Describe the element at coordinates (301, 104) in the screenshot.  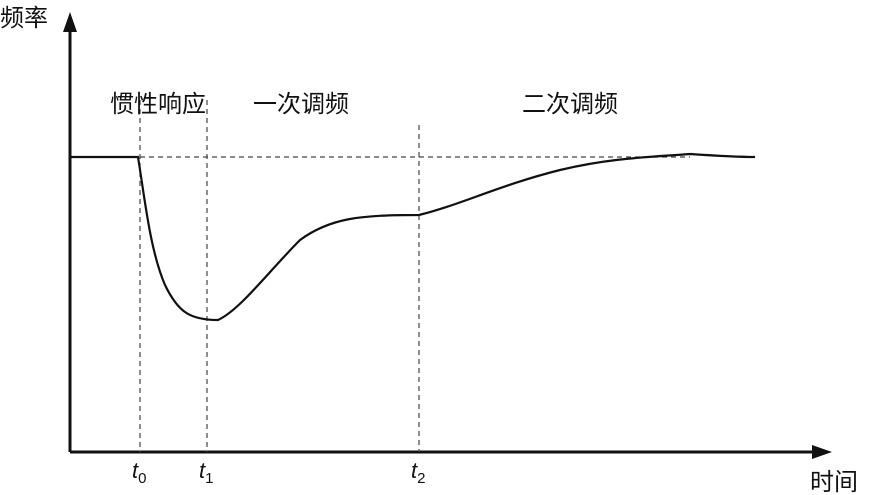
I see `phase-label: 一次调频` at that location.